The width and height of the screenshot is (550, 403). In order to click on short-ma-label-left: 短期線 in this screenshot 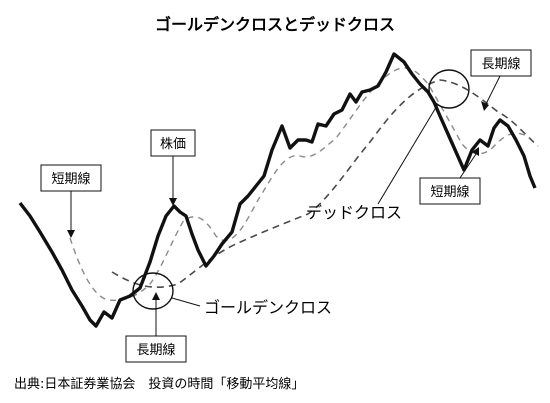, I will do `click(70, 179)`.